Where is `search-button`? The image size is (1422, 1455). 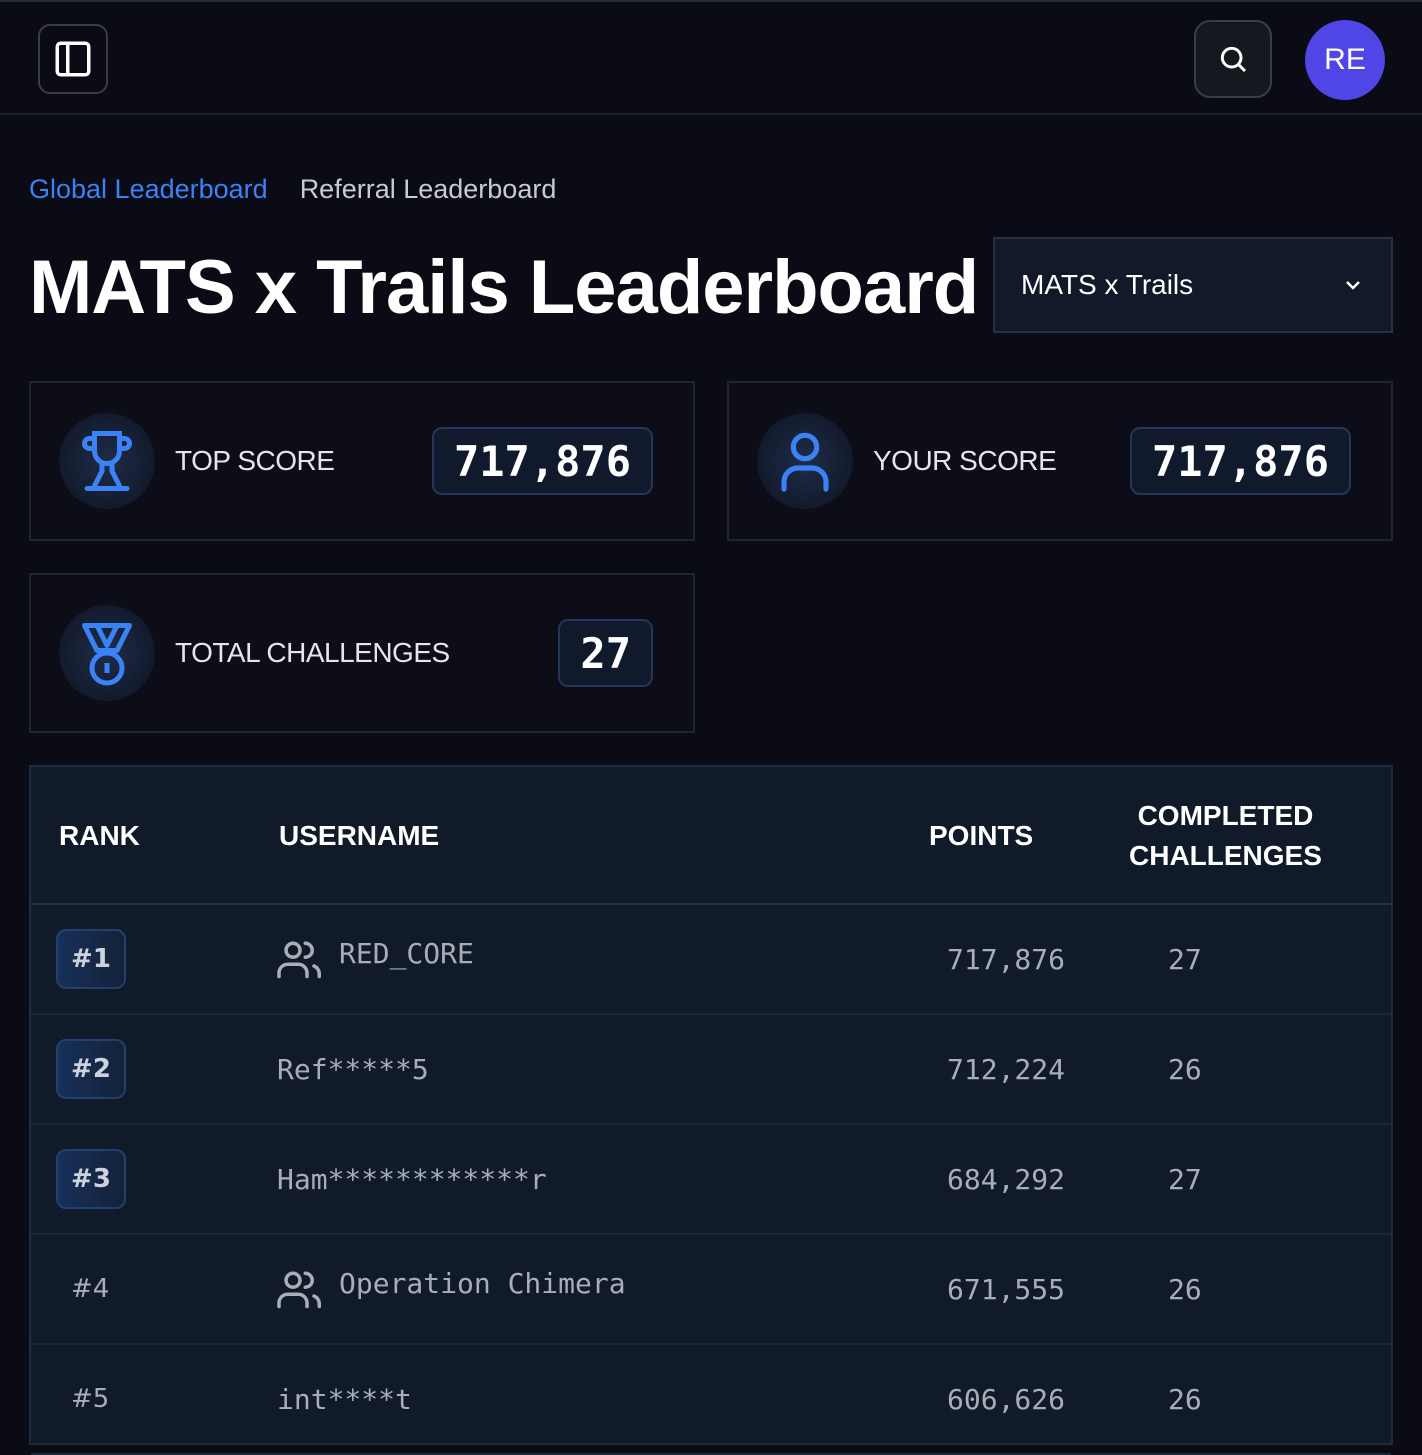
search-button is located at coordinates (1233, 59).